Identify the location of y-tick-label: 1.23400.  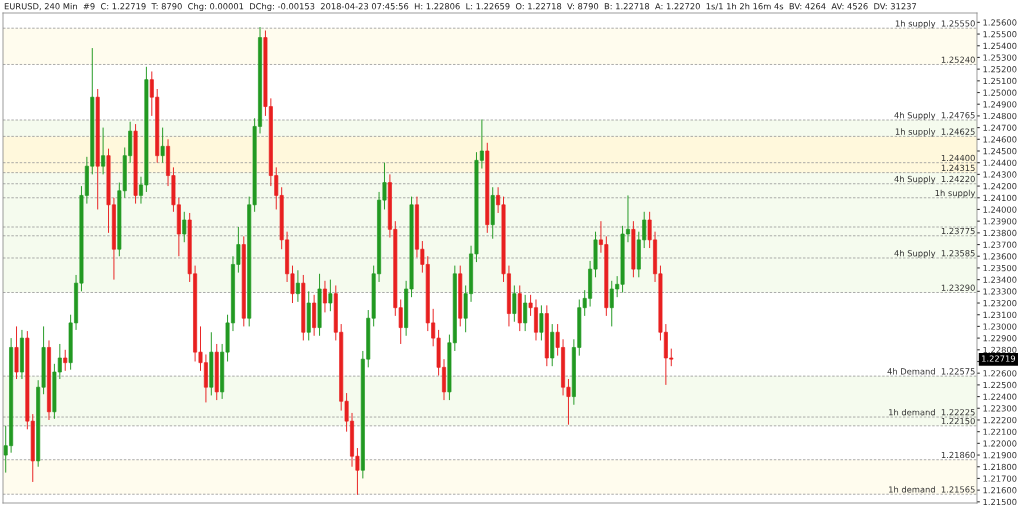
(1000, 279).